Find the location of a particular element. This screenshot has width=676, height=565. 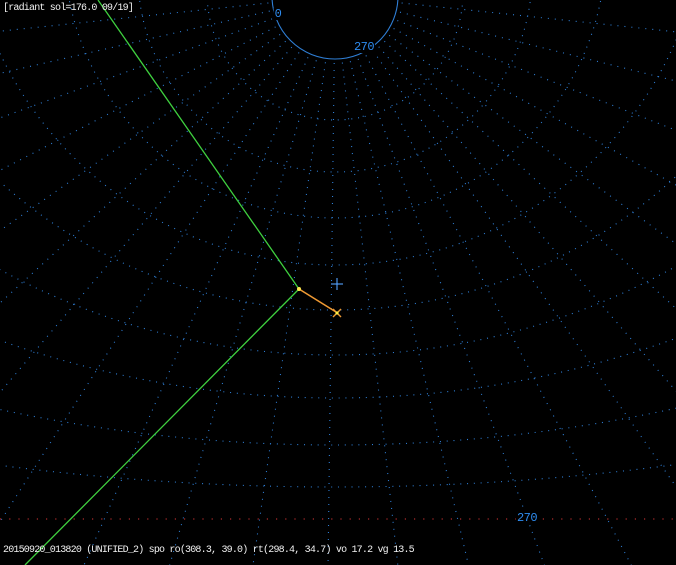

reference-cross-marker is located at coordinates (337, 284).